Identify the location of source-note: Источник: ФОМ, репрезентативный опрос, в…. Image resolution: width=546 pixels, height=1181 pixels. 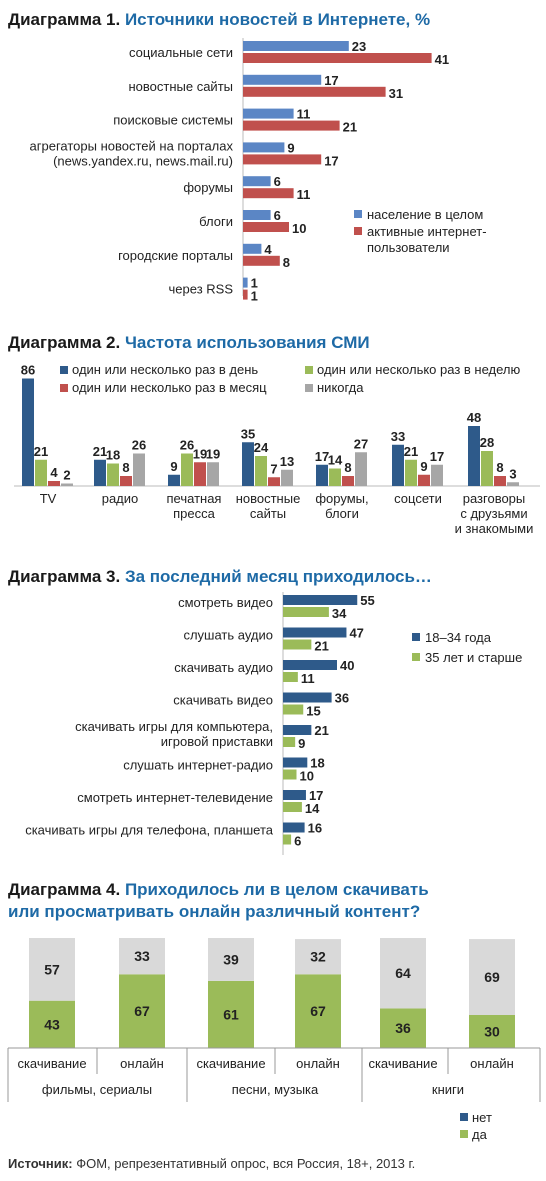
(211, 1163).